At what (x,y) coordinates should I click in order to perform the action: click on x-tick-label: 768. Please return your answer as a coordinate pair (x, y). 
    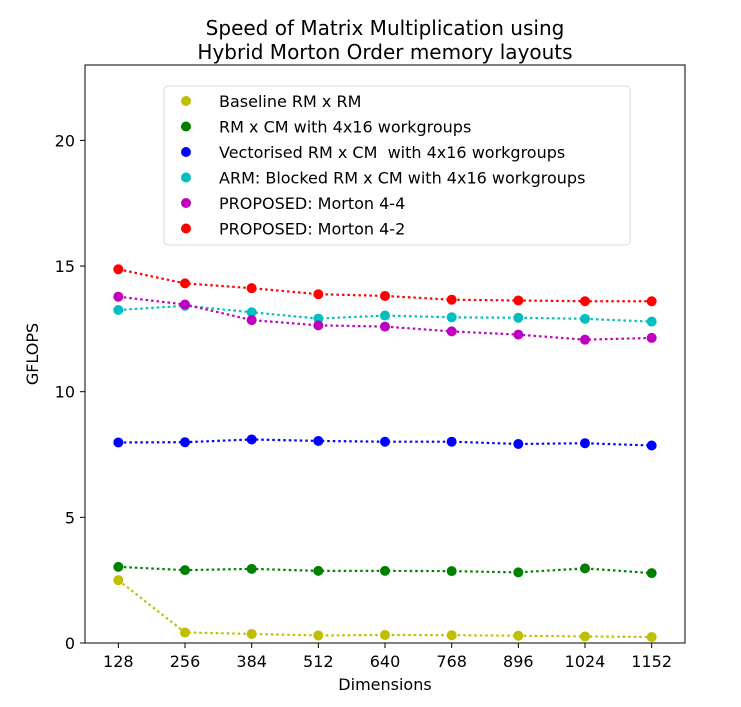
    Looking at the image, I should click on (451, 661).